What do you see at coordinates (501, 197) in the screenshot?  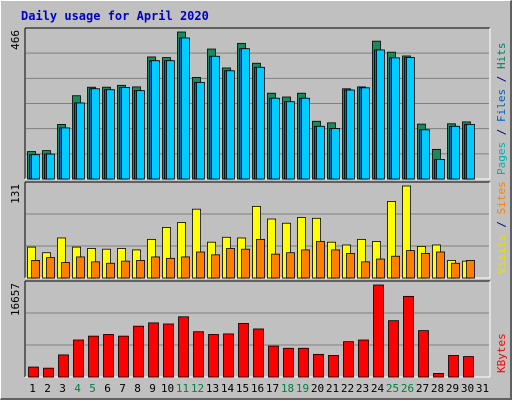 I see `legend-entry-sites: Sites` at bounding box center [501, 197].